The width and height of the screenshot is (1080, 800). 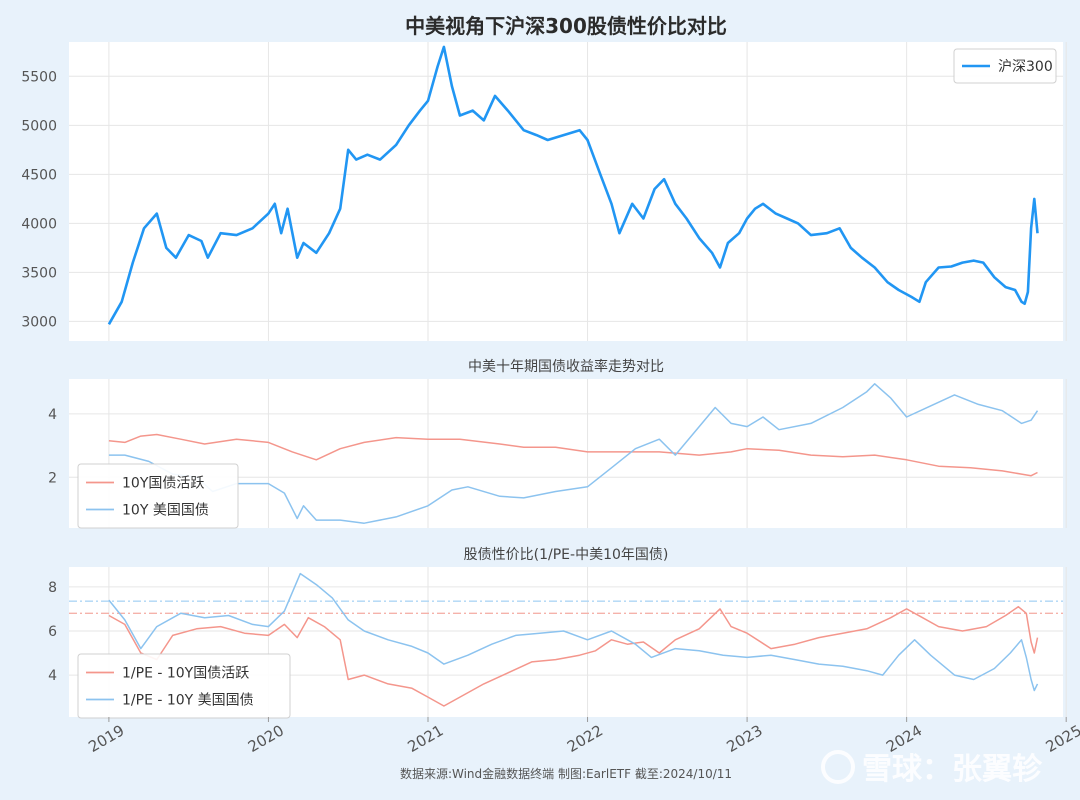 What do you see at coordinates (185, 674) in the screenshot?
I see `legend-label: 1/PE - 10Y国债活跃` at bounding box center [185, 674].